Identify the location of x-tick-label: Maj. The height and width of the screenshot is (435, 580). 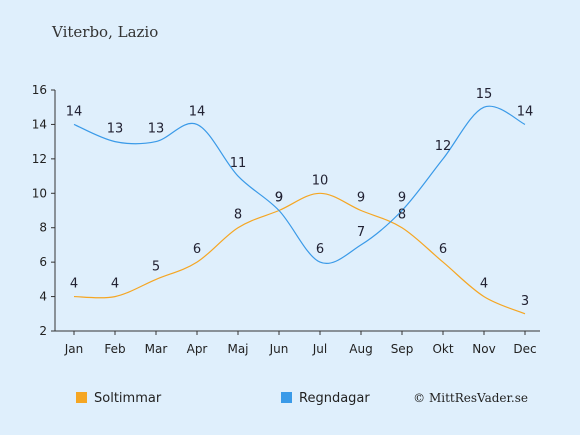
(237, 349).